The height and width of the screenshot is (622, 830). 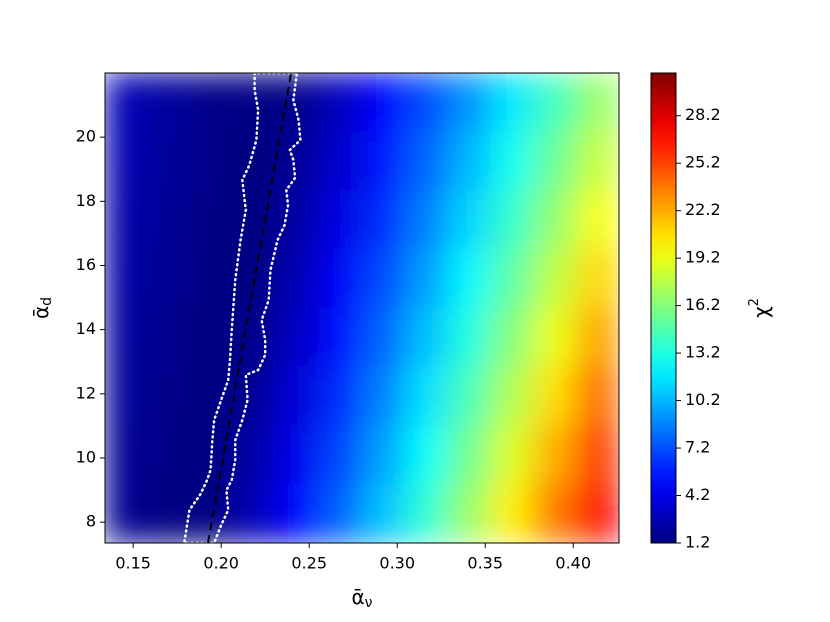 What do you see at coordinates (86, 264) in the screenshot?
I see `y-tick-label: 16` at bounding box center [86, 264].